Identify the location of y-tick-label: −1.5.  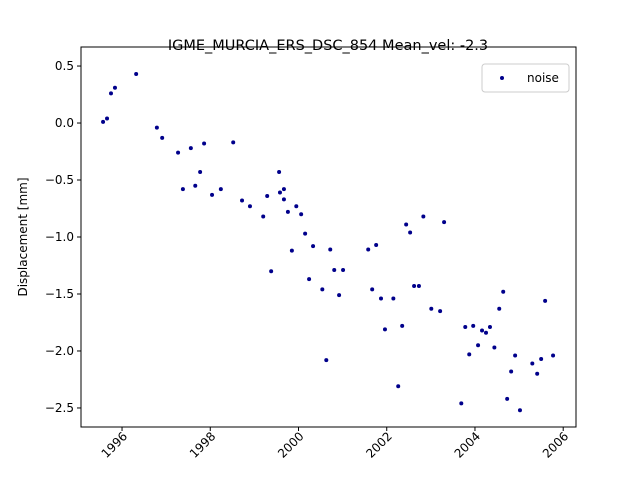
(59, 294).